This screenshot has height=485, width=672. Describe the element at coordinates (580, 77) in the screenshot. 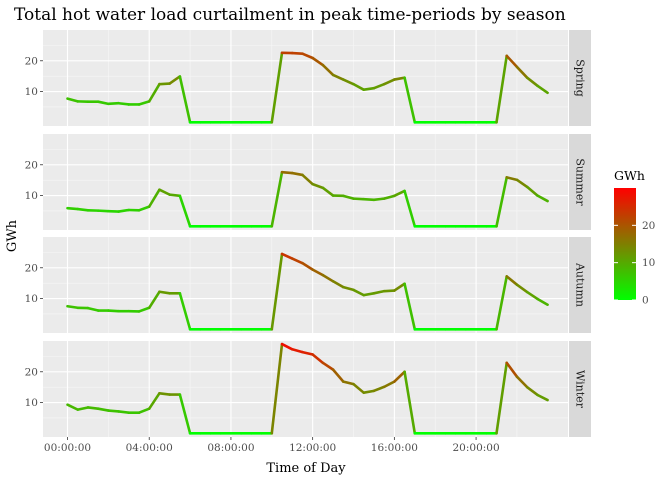

I see `facet-label: Spring` at that location.